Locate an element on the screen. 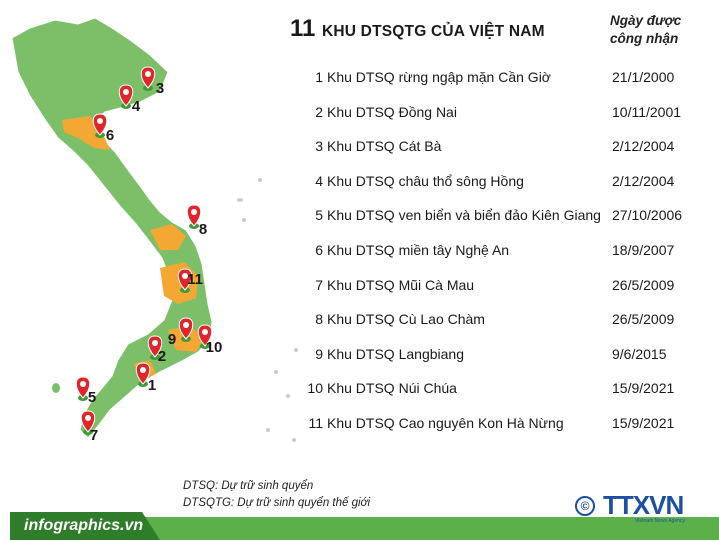  reserve-name: Khu DTSQ Cù Lao Chàm is located at coordinates (406, 319).